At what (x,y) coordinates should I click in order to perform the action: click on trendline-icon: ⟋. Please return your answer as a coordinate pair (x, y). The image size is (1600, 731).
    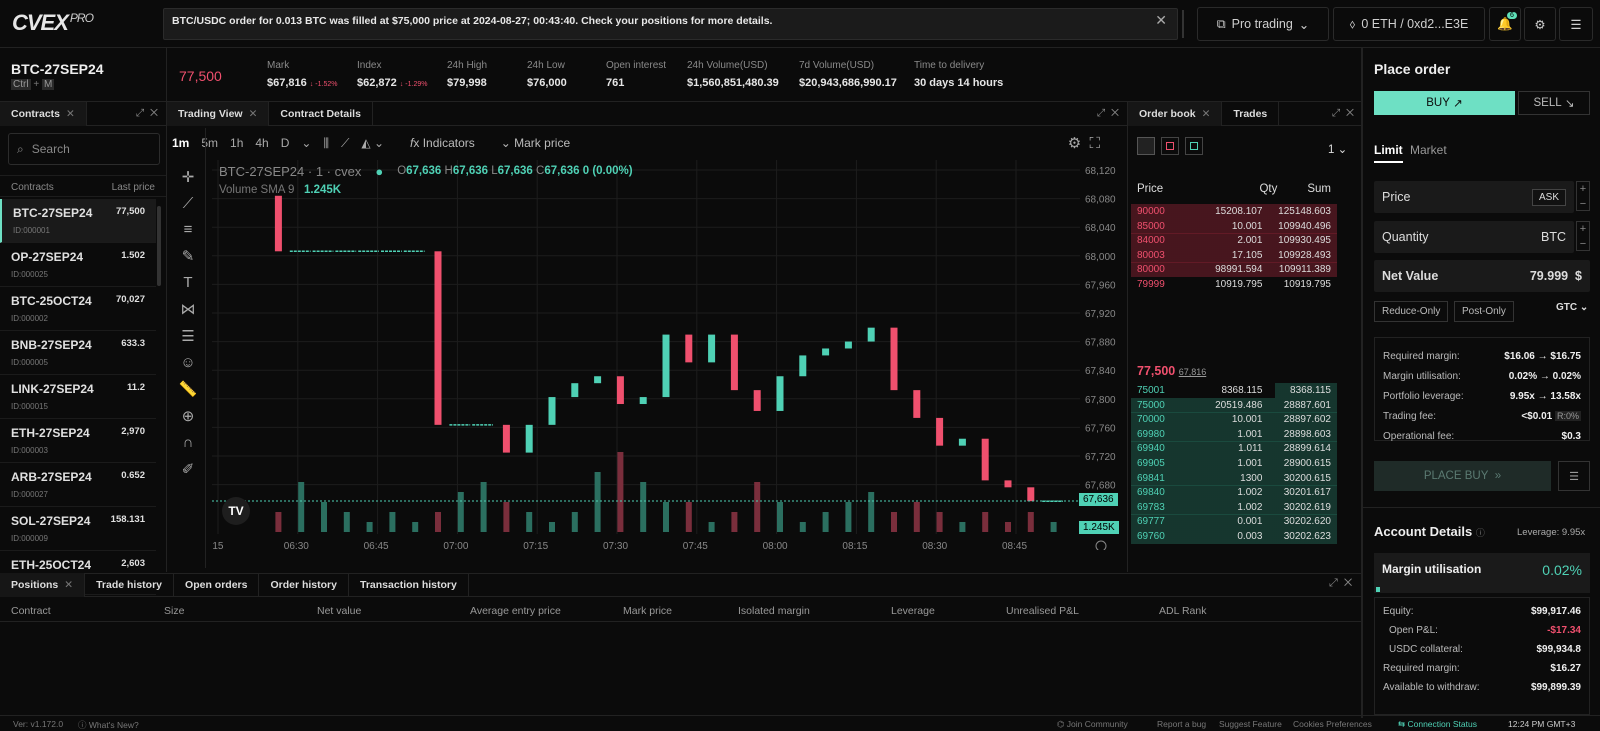
    Looking at the image, I should click on (188, 203).